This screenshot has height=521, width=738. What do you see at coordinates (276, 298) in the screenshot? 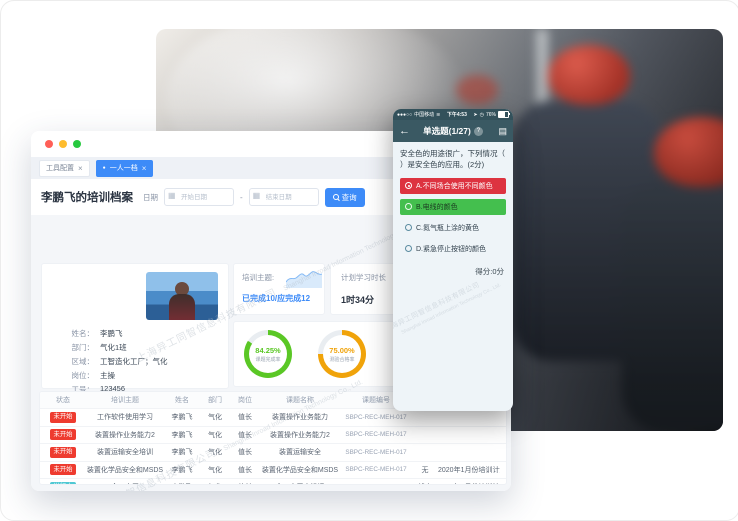
I see `topic-progress-value: 已完成10/应完成12` at bounding box center [276, 298].